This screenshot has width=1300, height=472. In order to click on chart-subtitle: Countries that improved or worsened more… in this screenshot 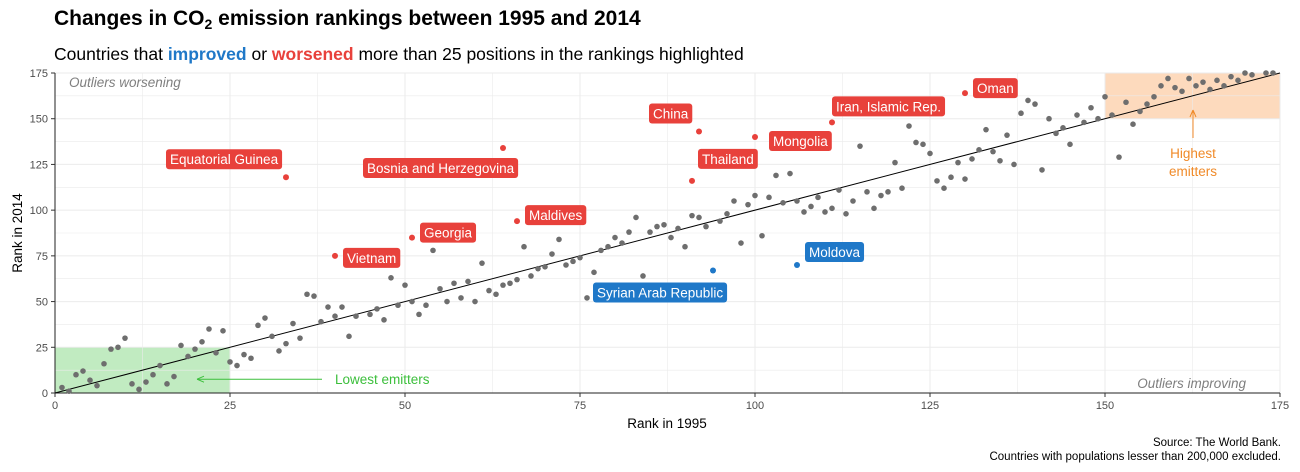, I will do `click(399, 54)`.